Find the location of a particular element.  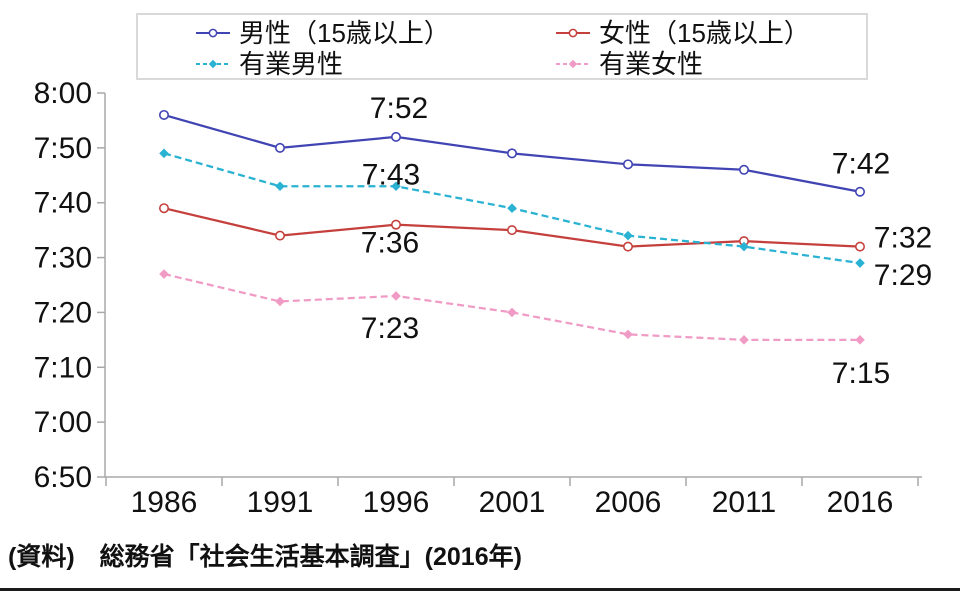

x-tick-label-2011: 2011 is located at coordinates (744, 502).